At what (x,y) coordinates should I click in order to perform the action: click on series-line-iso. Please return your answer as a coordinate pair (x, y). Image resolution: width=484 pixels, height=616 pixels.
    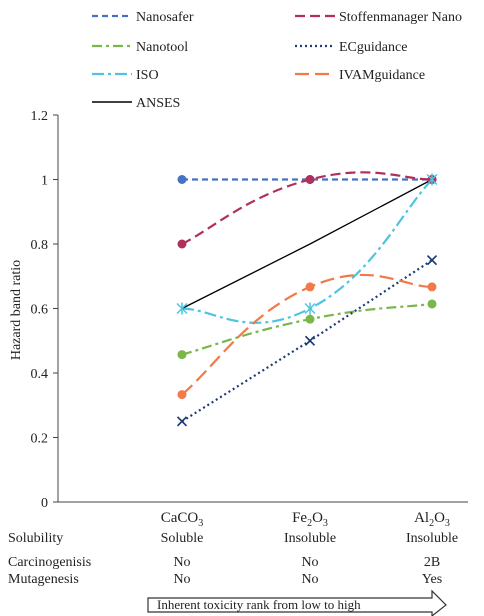
    Looking at the image, I should click on (307, 251).